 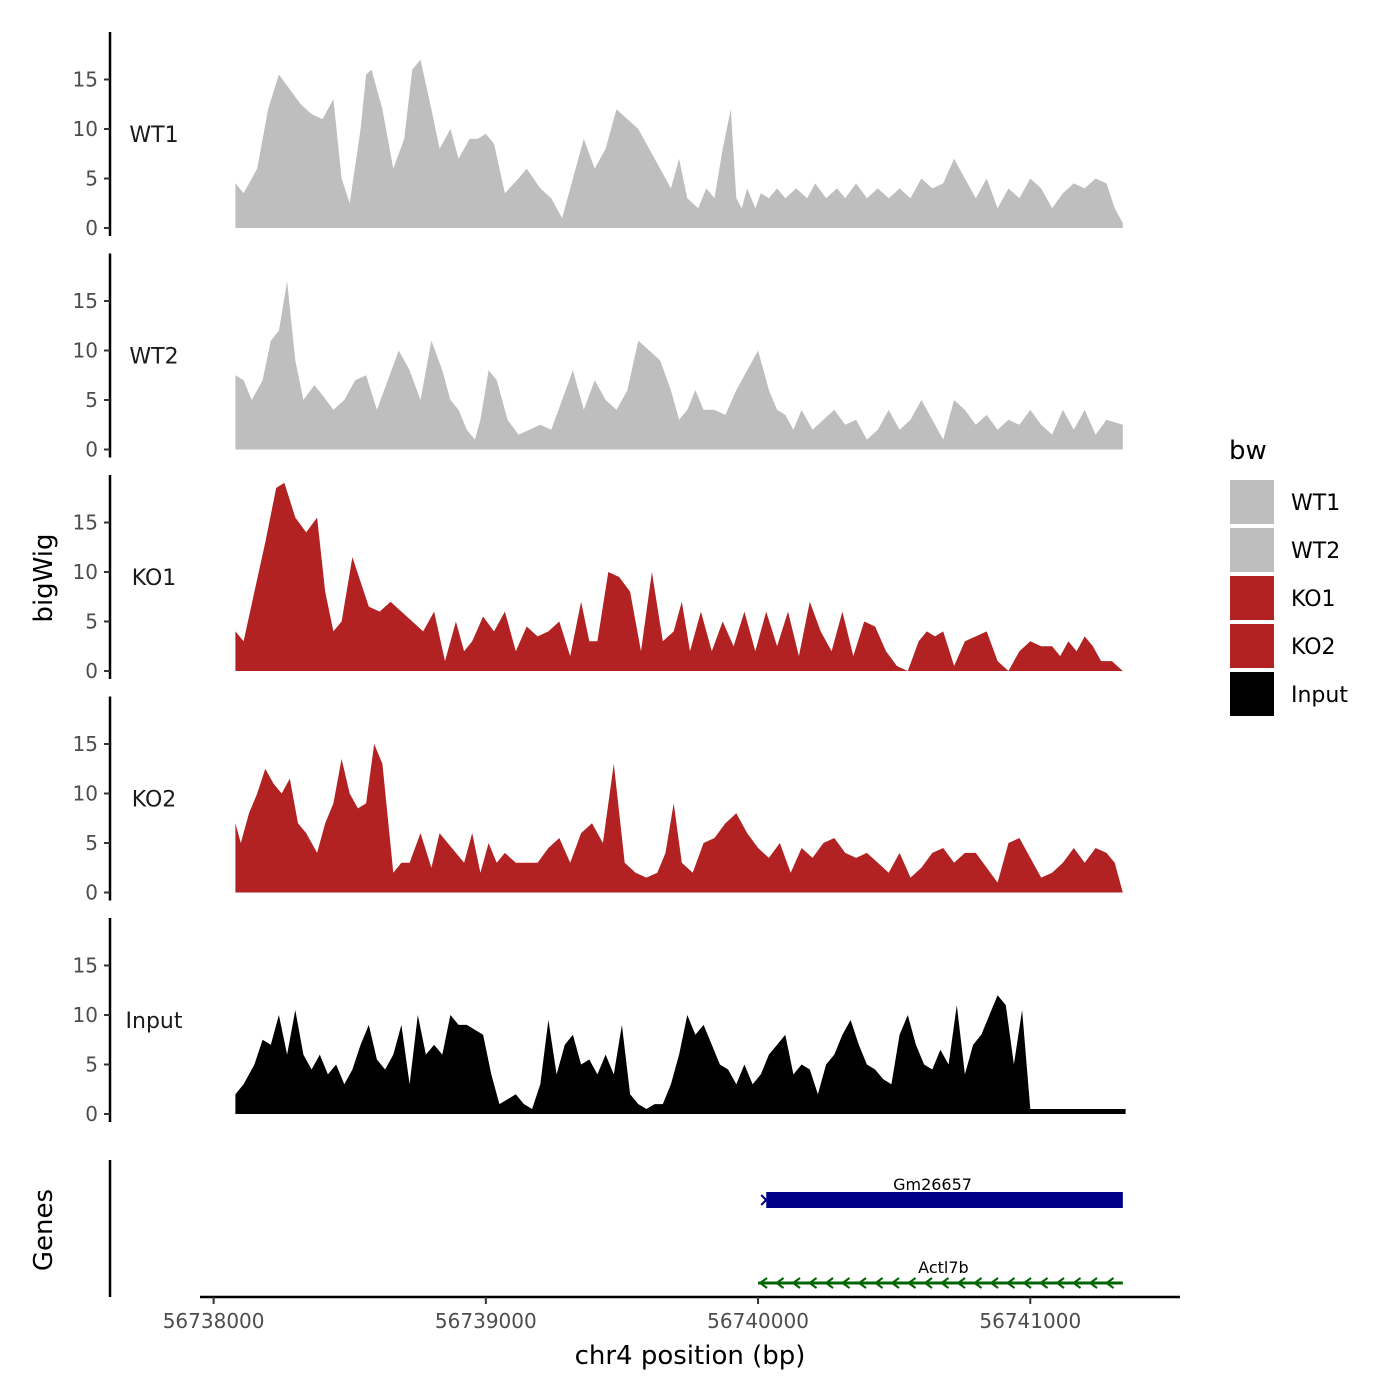 What do you see at coordinates (1252, 694) in the screenshot?
I see `legend-swatch-input` at bounding box center [1252, 694].